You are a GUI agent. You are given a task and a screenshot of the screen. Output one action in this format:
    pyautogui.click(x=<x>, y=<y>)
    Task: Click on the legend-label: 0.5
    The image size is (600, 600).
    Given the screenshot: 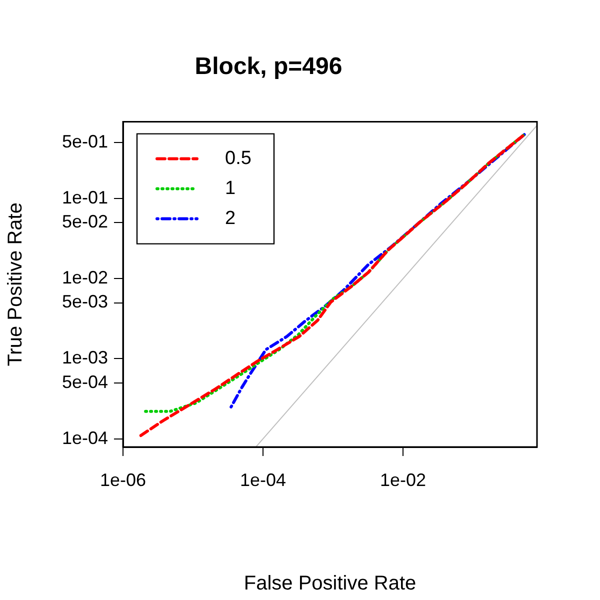 What is the action you would take?
    pyautogui.click(x=238, y=159)
    